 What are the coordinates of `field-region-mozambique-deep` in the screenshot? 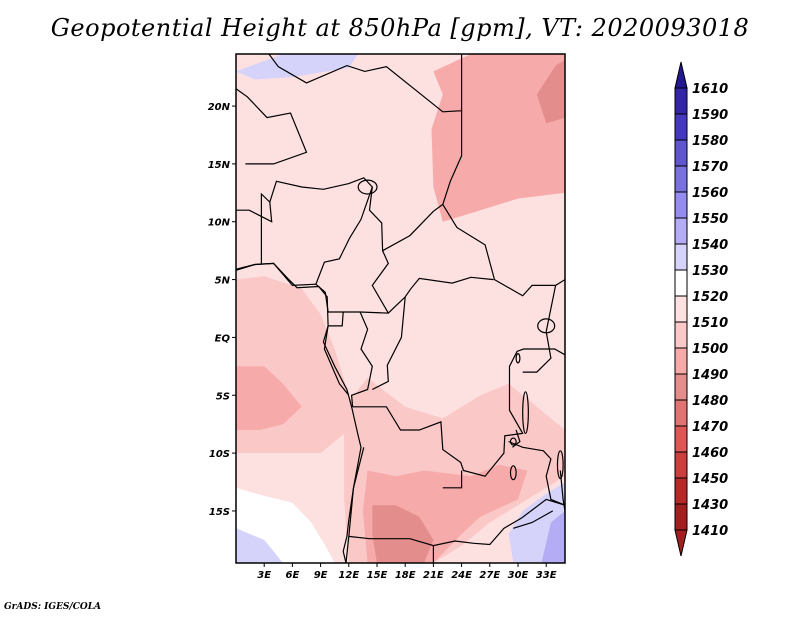 It's located at (553, 536).